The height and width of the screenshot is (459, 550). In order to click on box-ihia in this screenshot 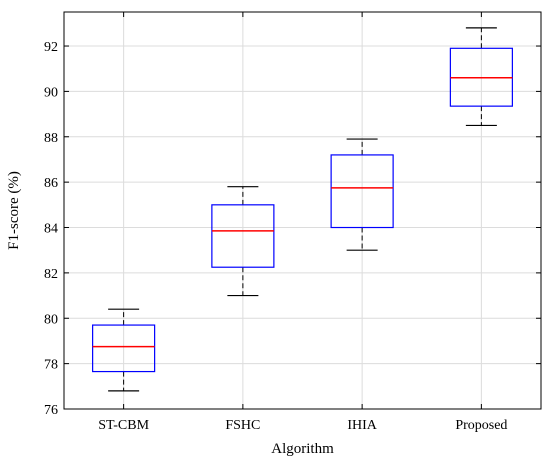, I will do `click(362, 194)`.